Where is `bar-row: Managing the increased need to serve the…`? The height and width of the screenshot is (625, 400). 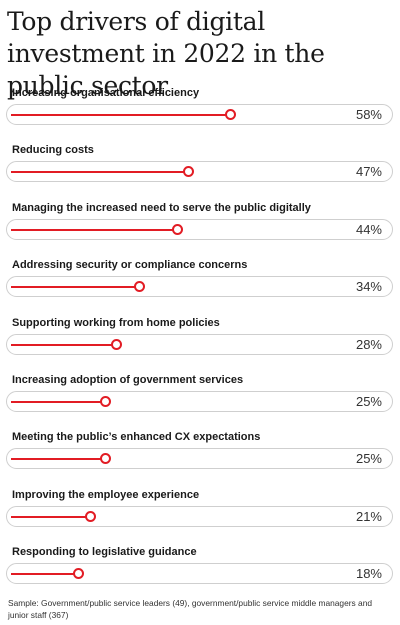
bar-row: Managing the increased need to serve the… is located at coordinates (200, 229).